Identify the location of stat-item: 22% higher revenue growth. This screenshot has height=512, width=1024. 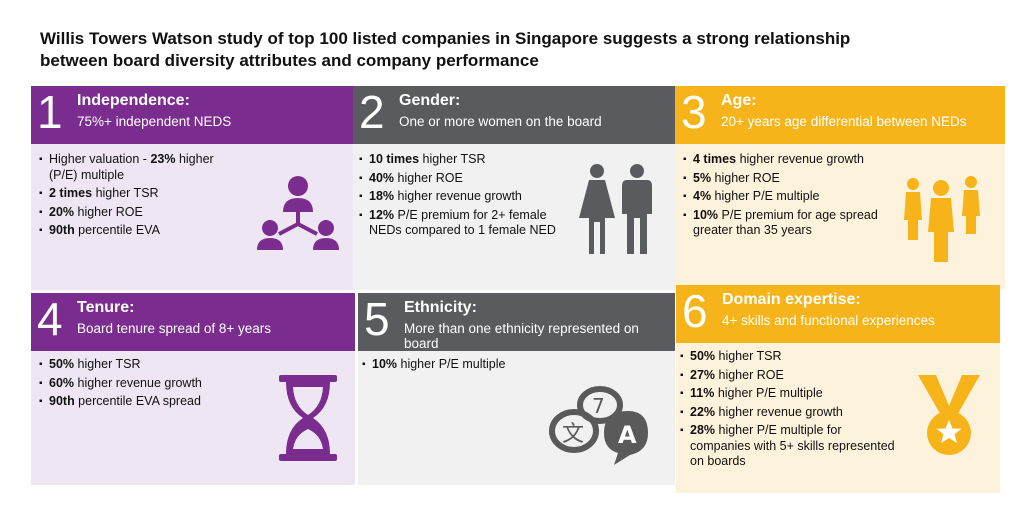
(790, 413).